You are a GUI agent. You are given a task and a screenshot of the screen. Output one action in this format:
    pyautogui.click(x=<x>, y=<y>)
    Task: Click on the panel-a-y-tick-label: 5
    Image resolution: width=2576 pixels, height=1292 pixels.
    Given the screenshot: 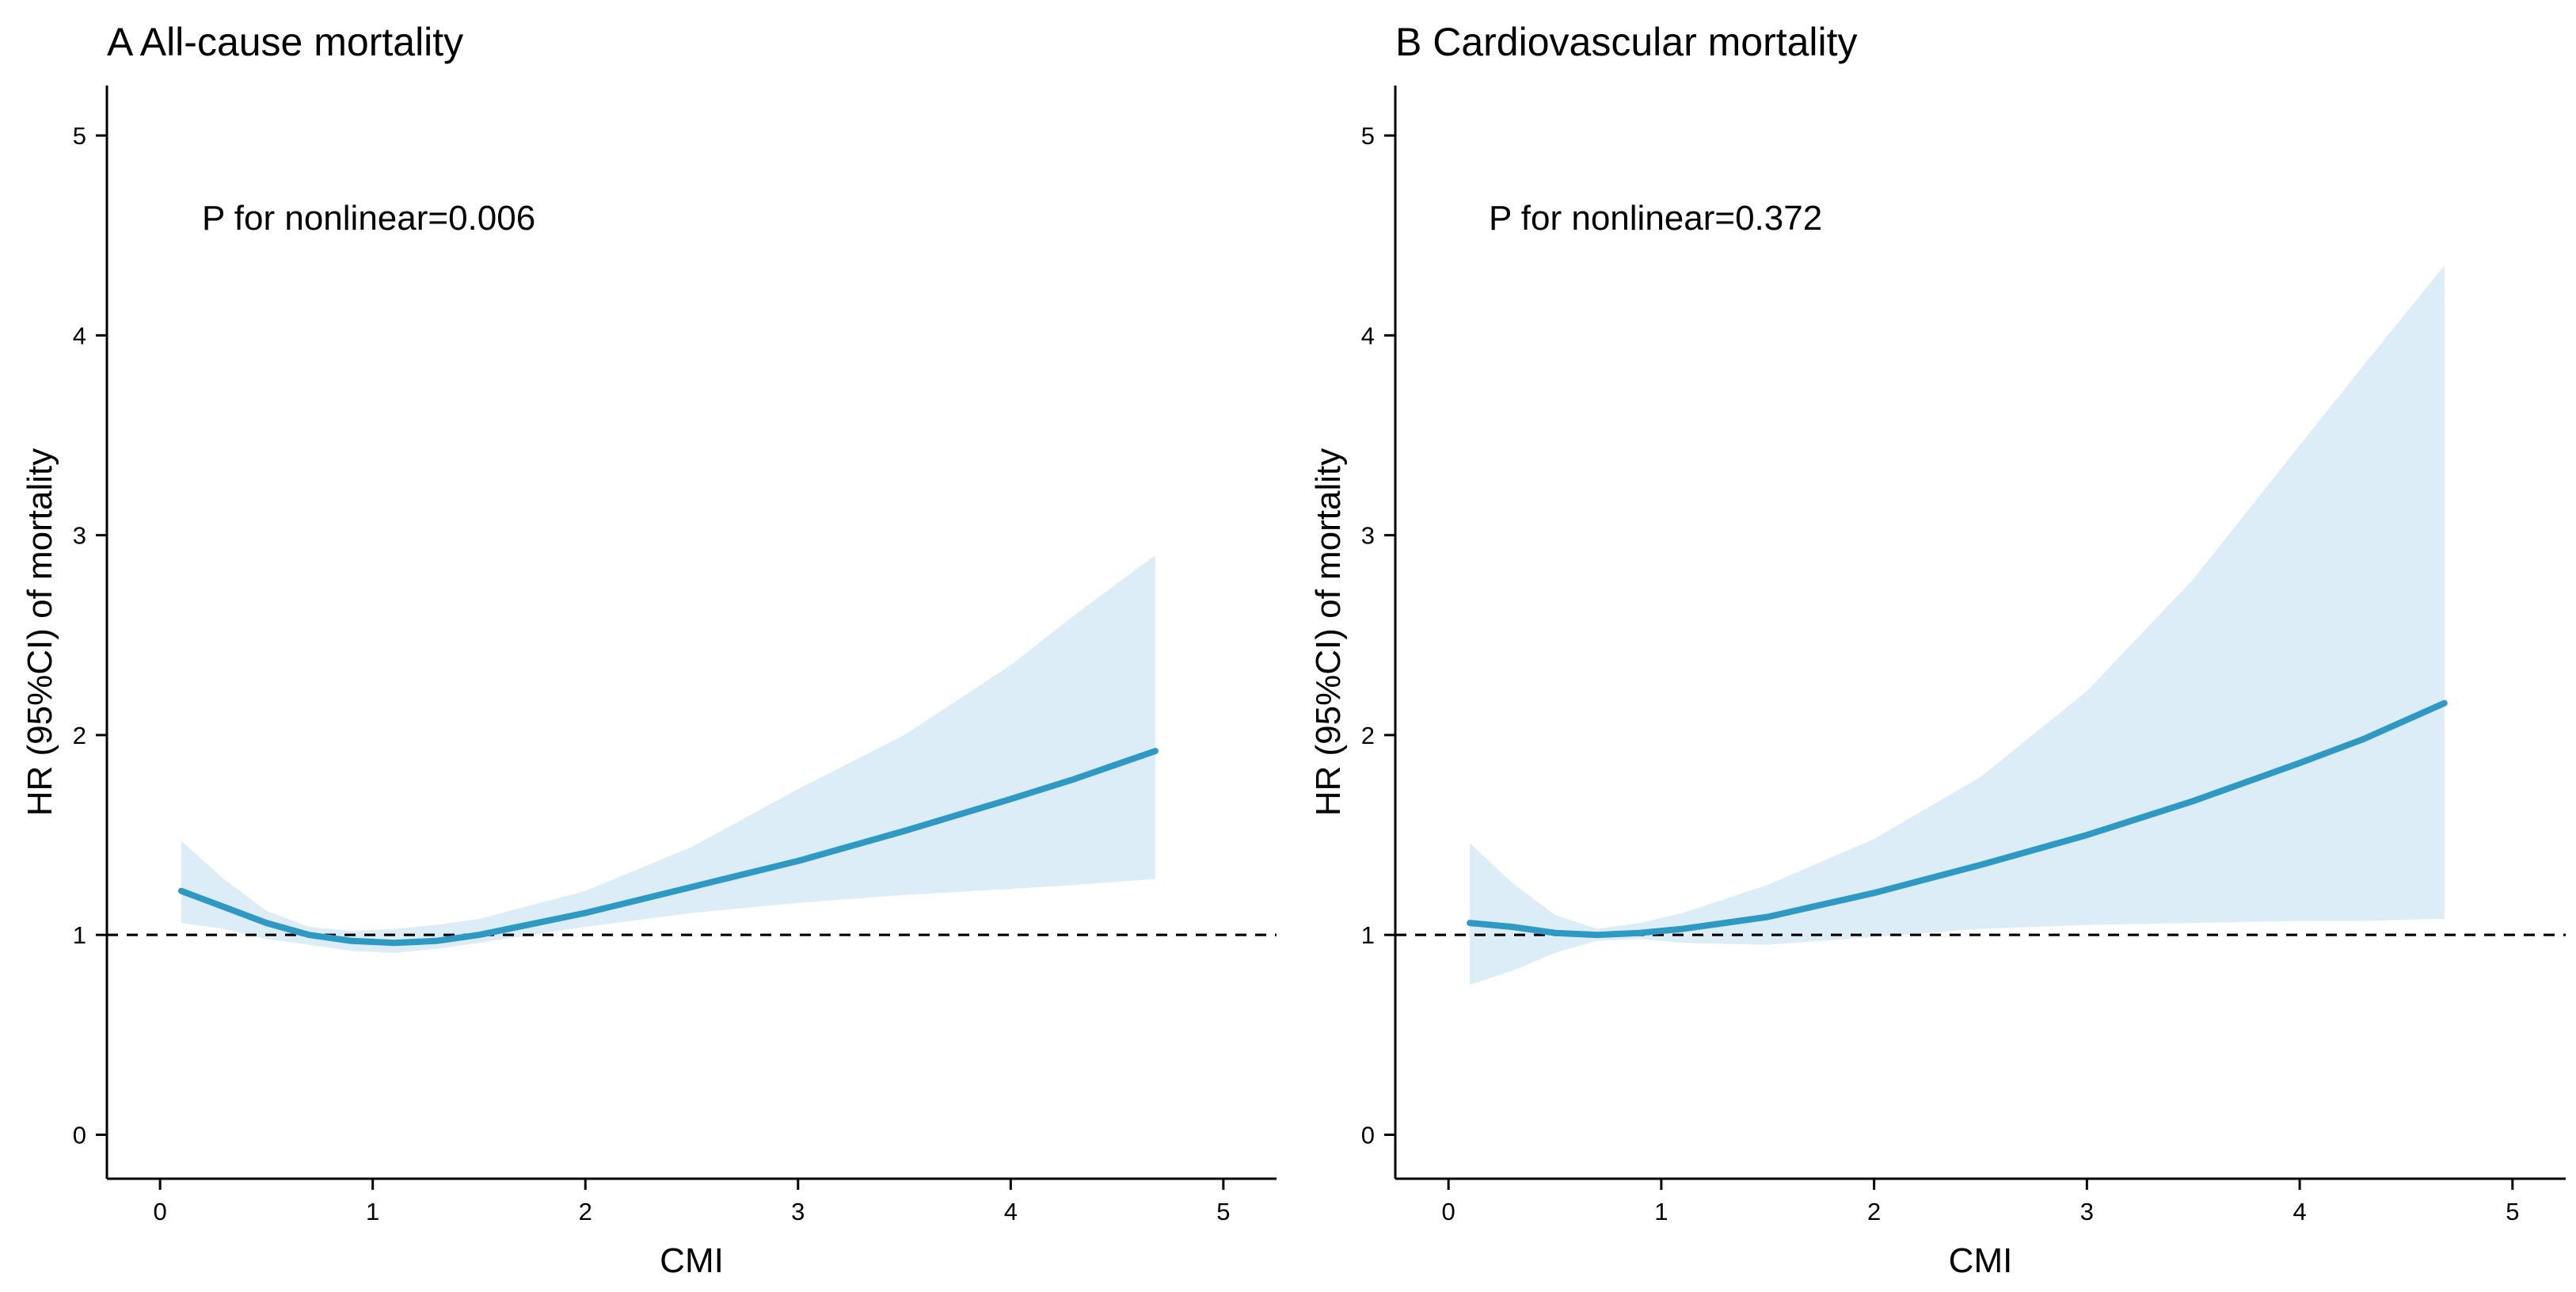 What is the action you would take?
    pyautogui.click(x=79, y=136)
    